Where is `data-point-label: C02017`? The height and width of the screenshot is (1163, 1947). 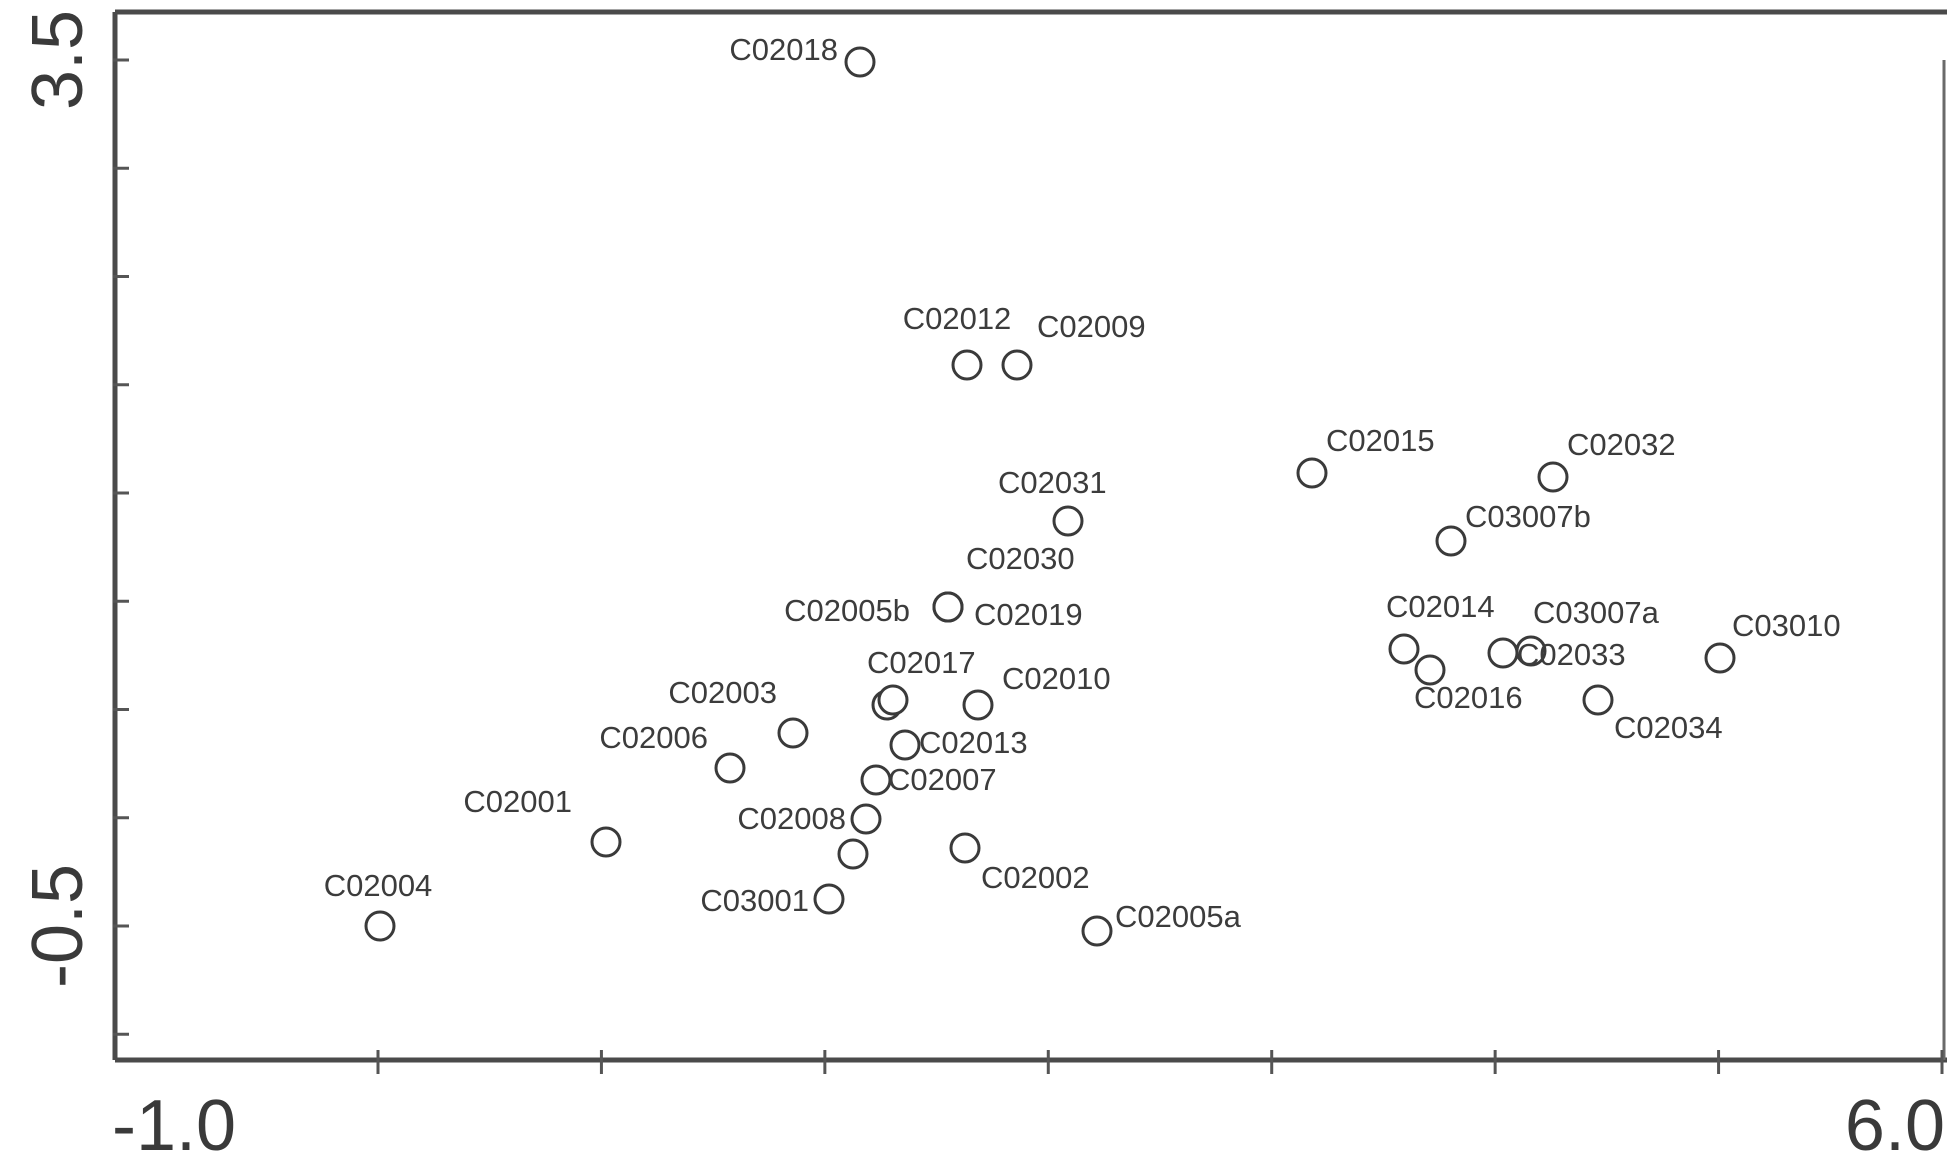 data-point-label: C02017 is located at coordinates (921, 662).